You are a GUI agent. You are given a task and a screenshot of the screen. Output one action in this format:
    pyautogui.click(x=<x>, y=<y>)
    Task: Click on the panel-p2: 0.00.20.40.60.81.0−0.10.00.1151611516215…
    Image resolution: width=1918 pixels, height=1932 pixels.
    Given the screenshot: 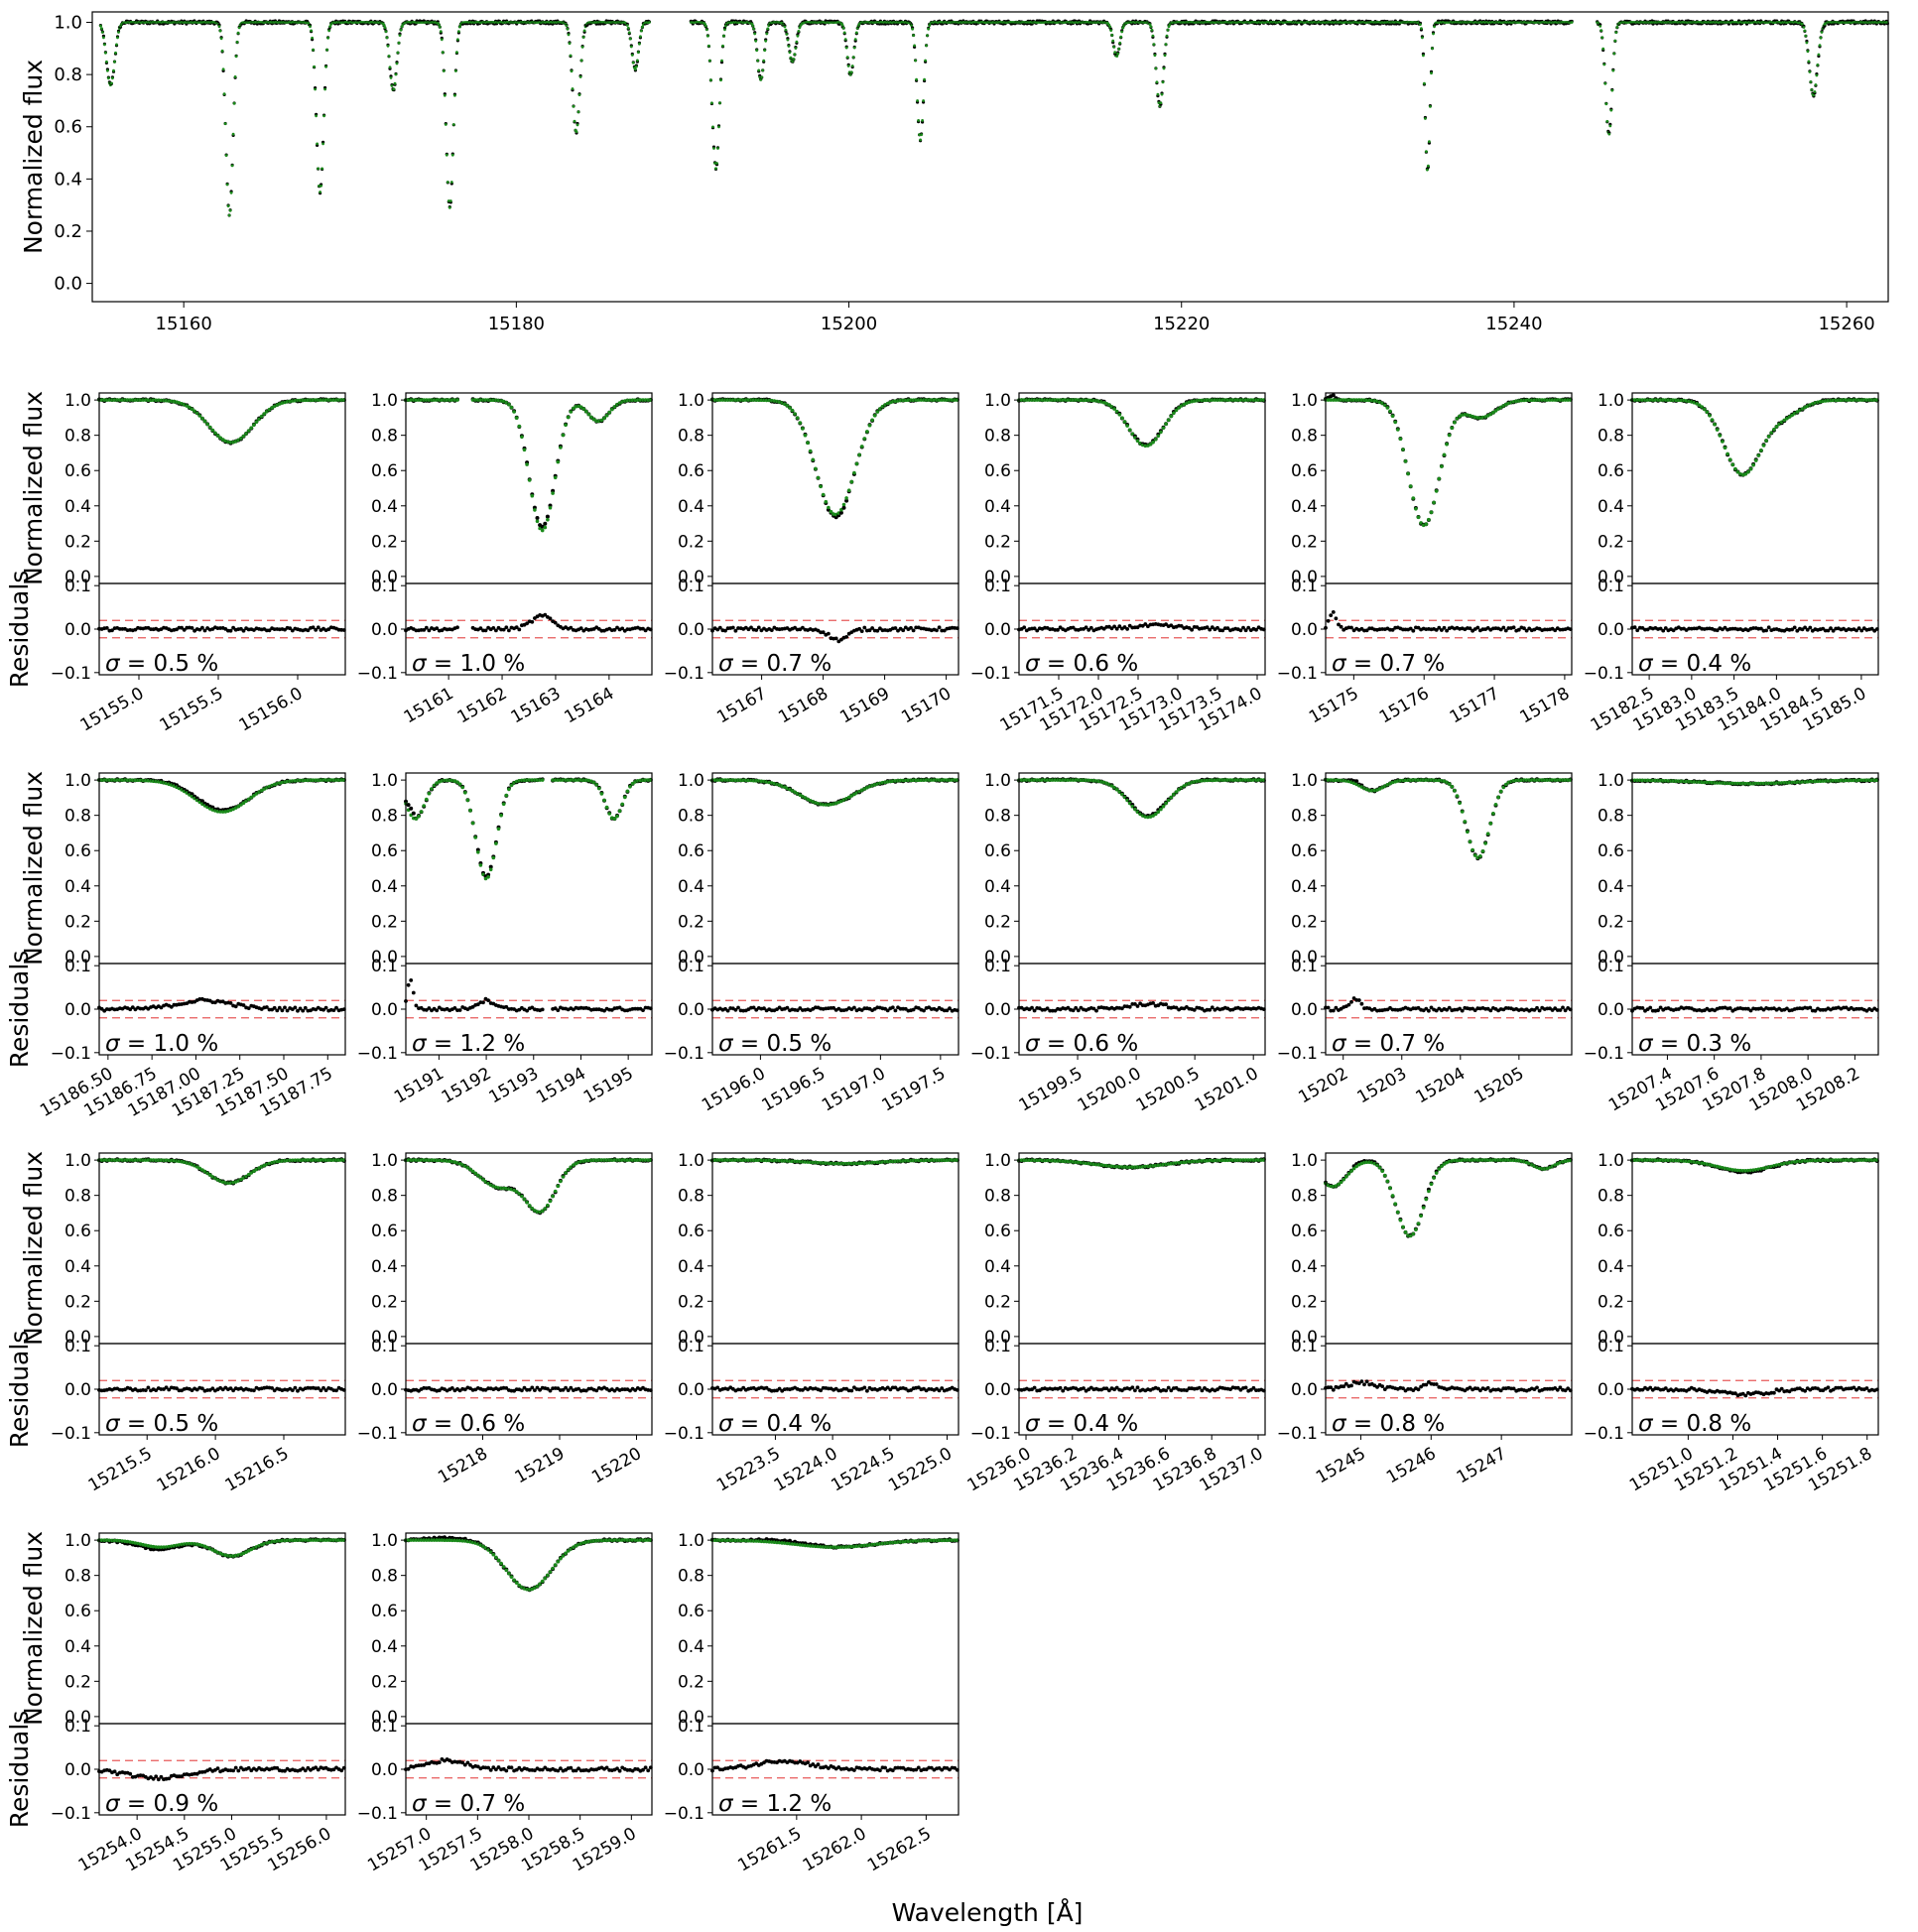 What is the action you would take?
    pyautogui.click(x=505, y=559)
    